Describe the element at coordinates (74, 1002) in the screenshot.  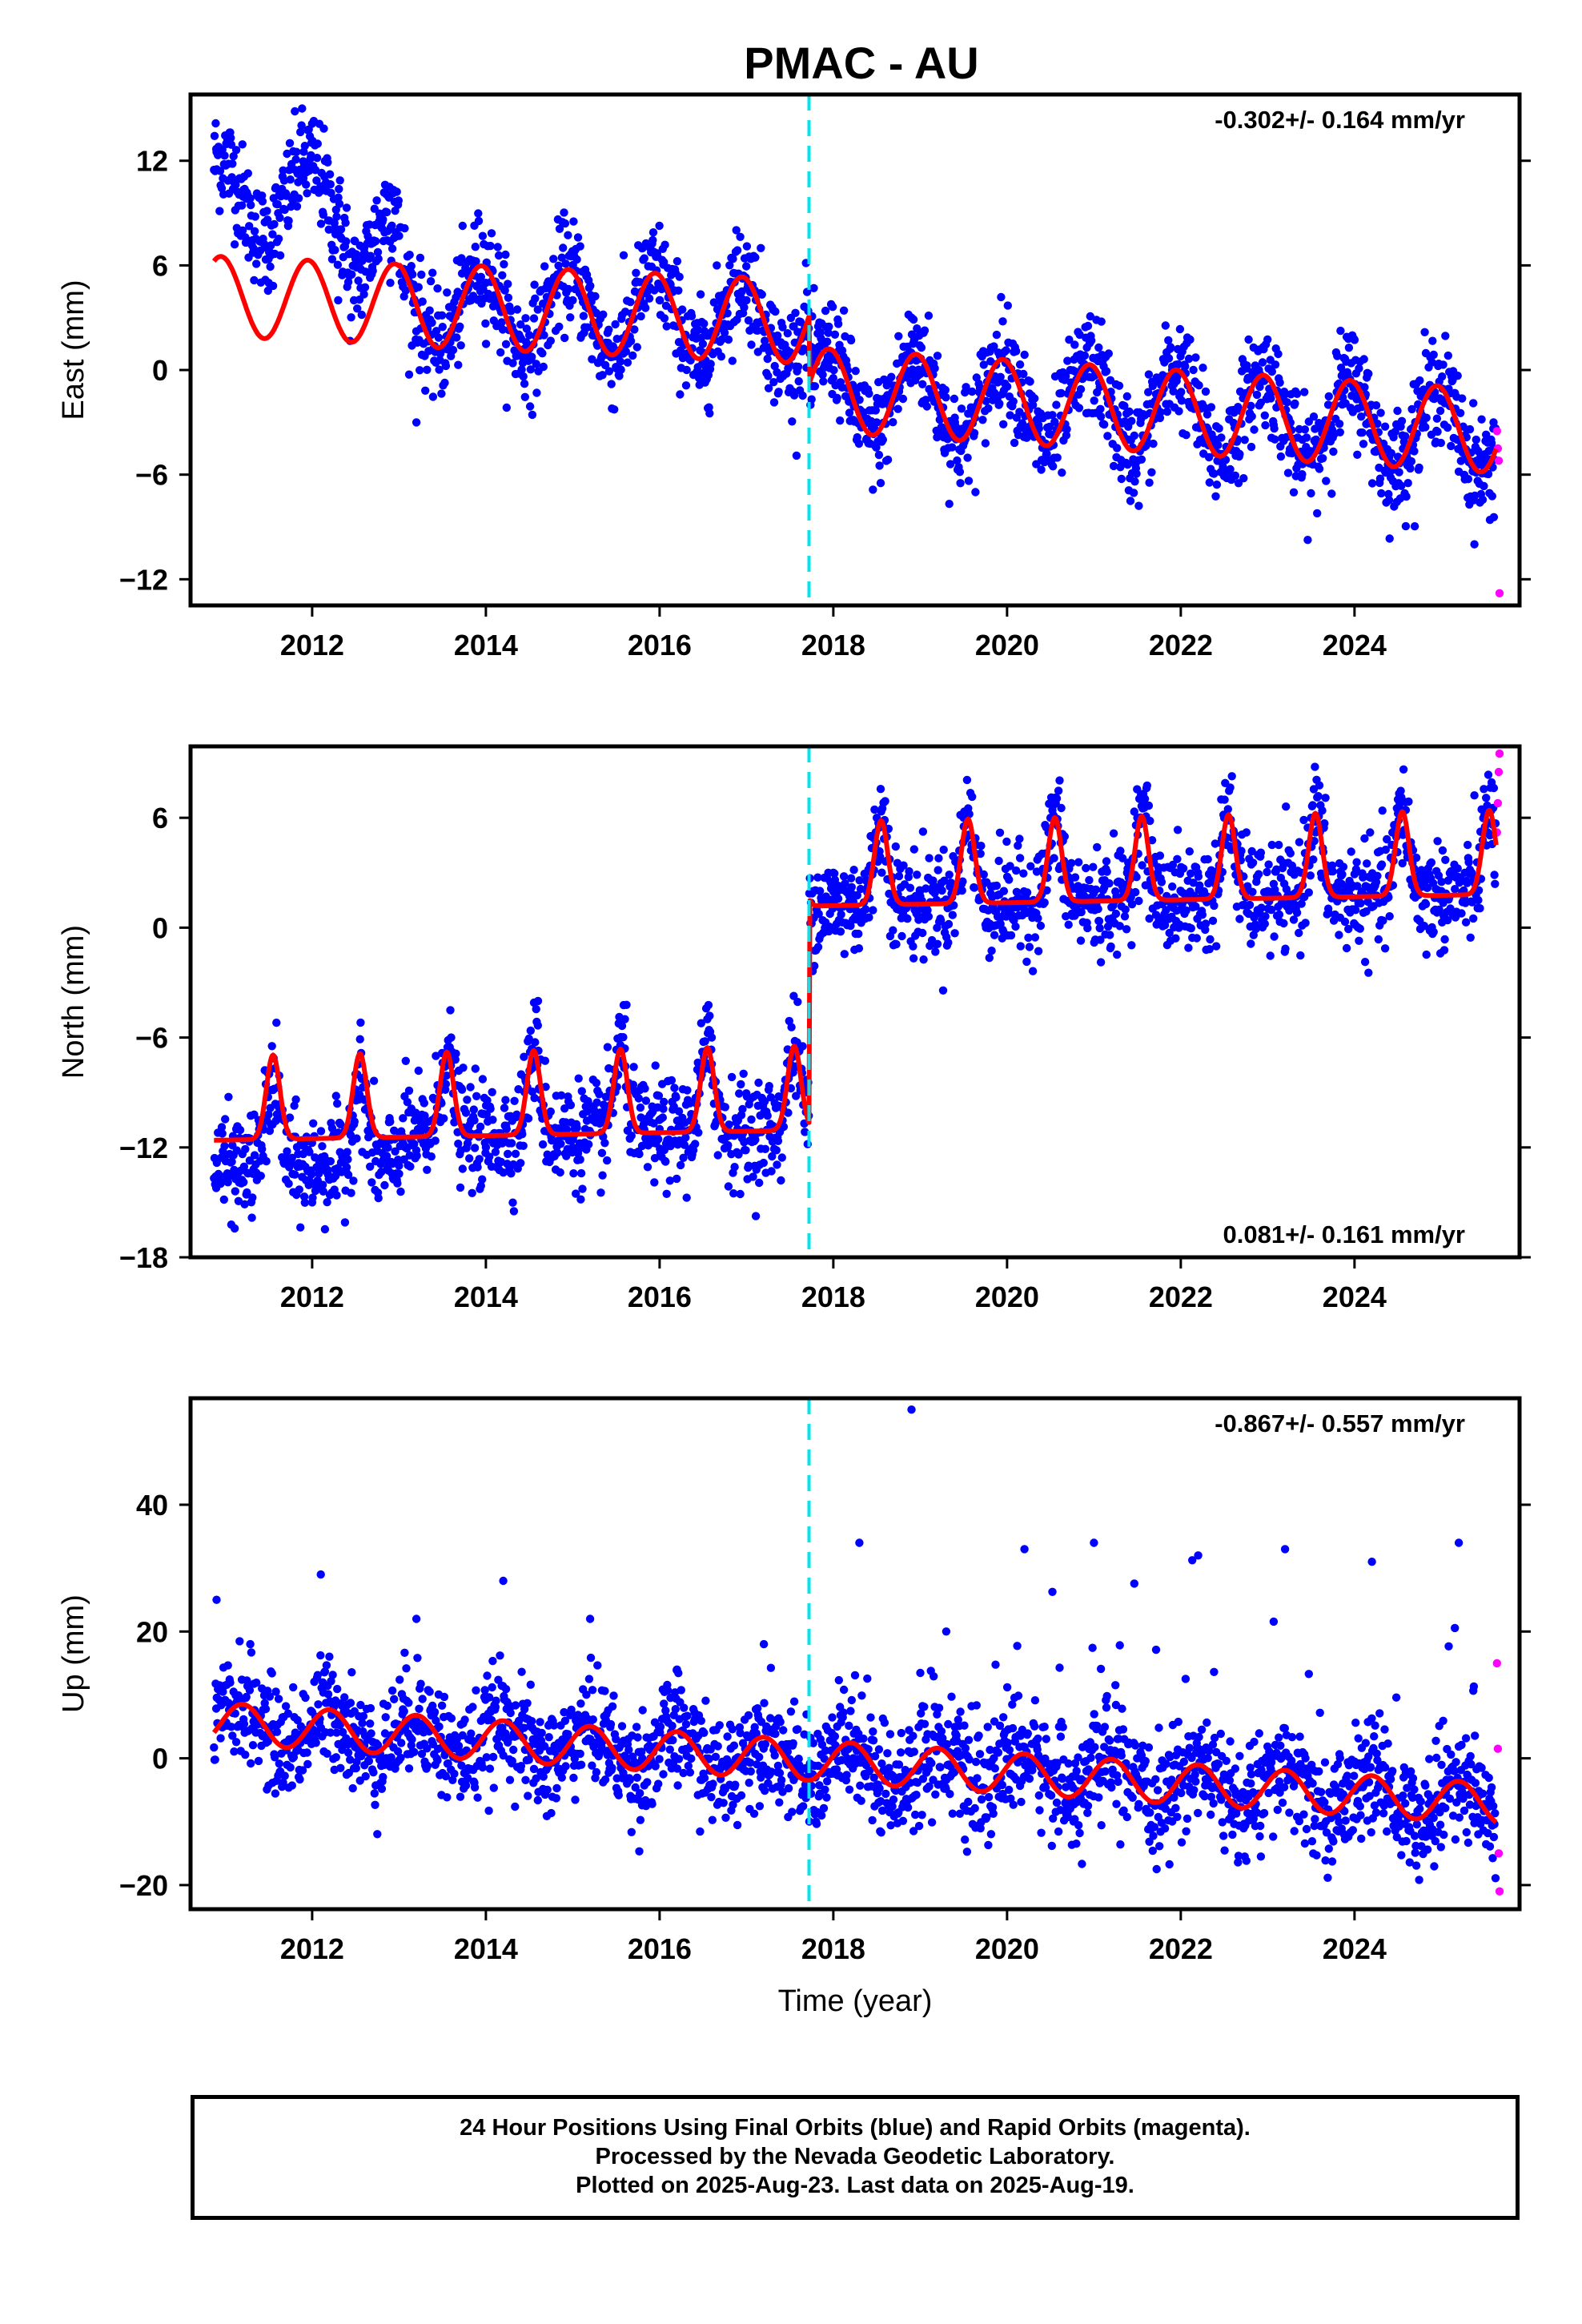
I see `y-axis-title: North (mm)` at that location.